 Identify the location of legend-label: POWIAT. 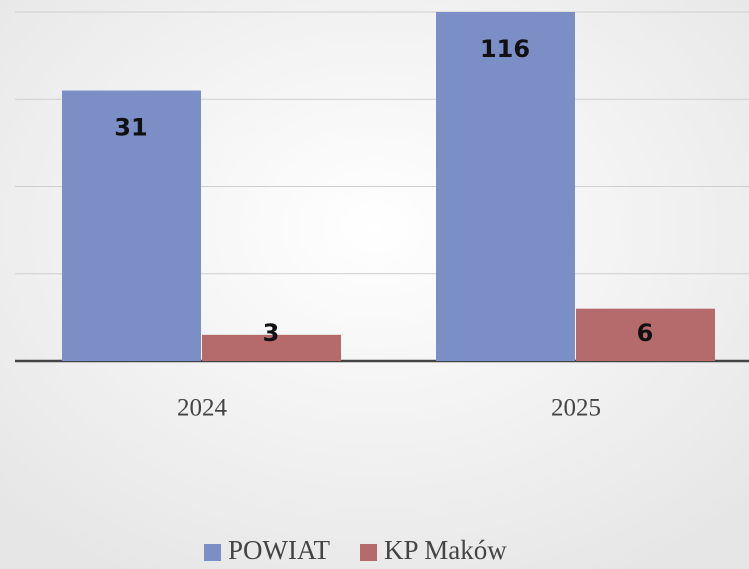
(279, 550).